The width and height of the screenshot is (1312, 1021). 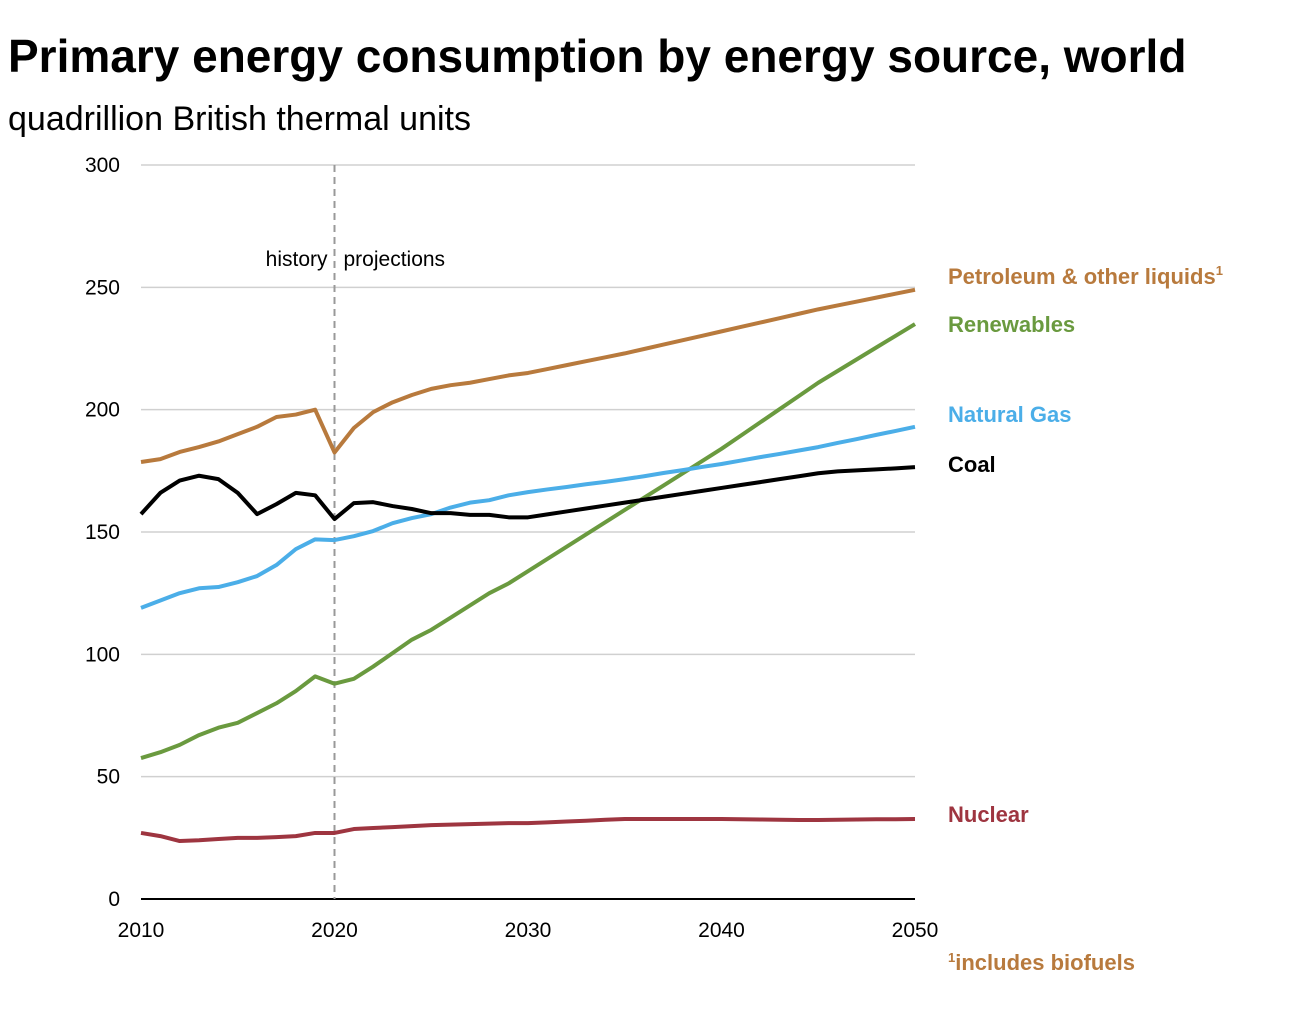 What do you see at coordinates (395, 259) in the screenshot?
I see `projections-annotation: projections` at bounding box center [395, 259].